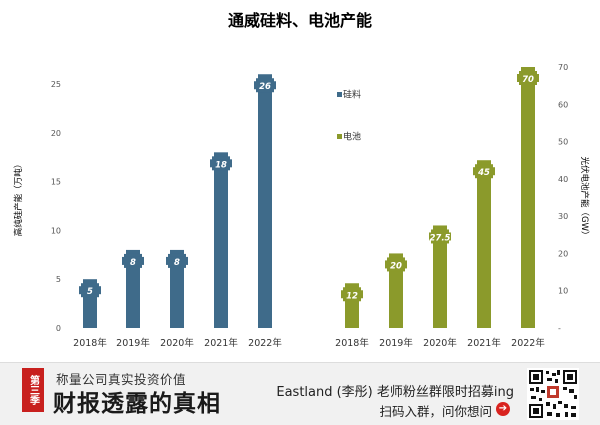 This screenshot has height=425, width=600. Describe the element at coordinates (395, 392) in the screenshot. I see `promo-text: Eastland (李彤) 老师粉丝群限时招募ing` at that location.